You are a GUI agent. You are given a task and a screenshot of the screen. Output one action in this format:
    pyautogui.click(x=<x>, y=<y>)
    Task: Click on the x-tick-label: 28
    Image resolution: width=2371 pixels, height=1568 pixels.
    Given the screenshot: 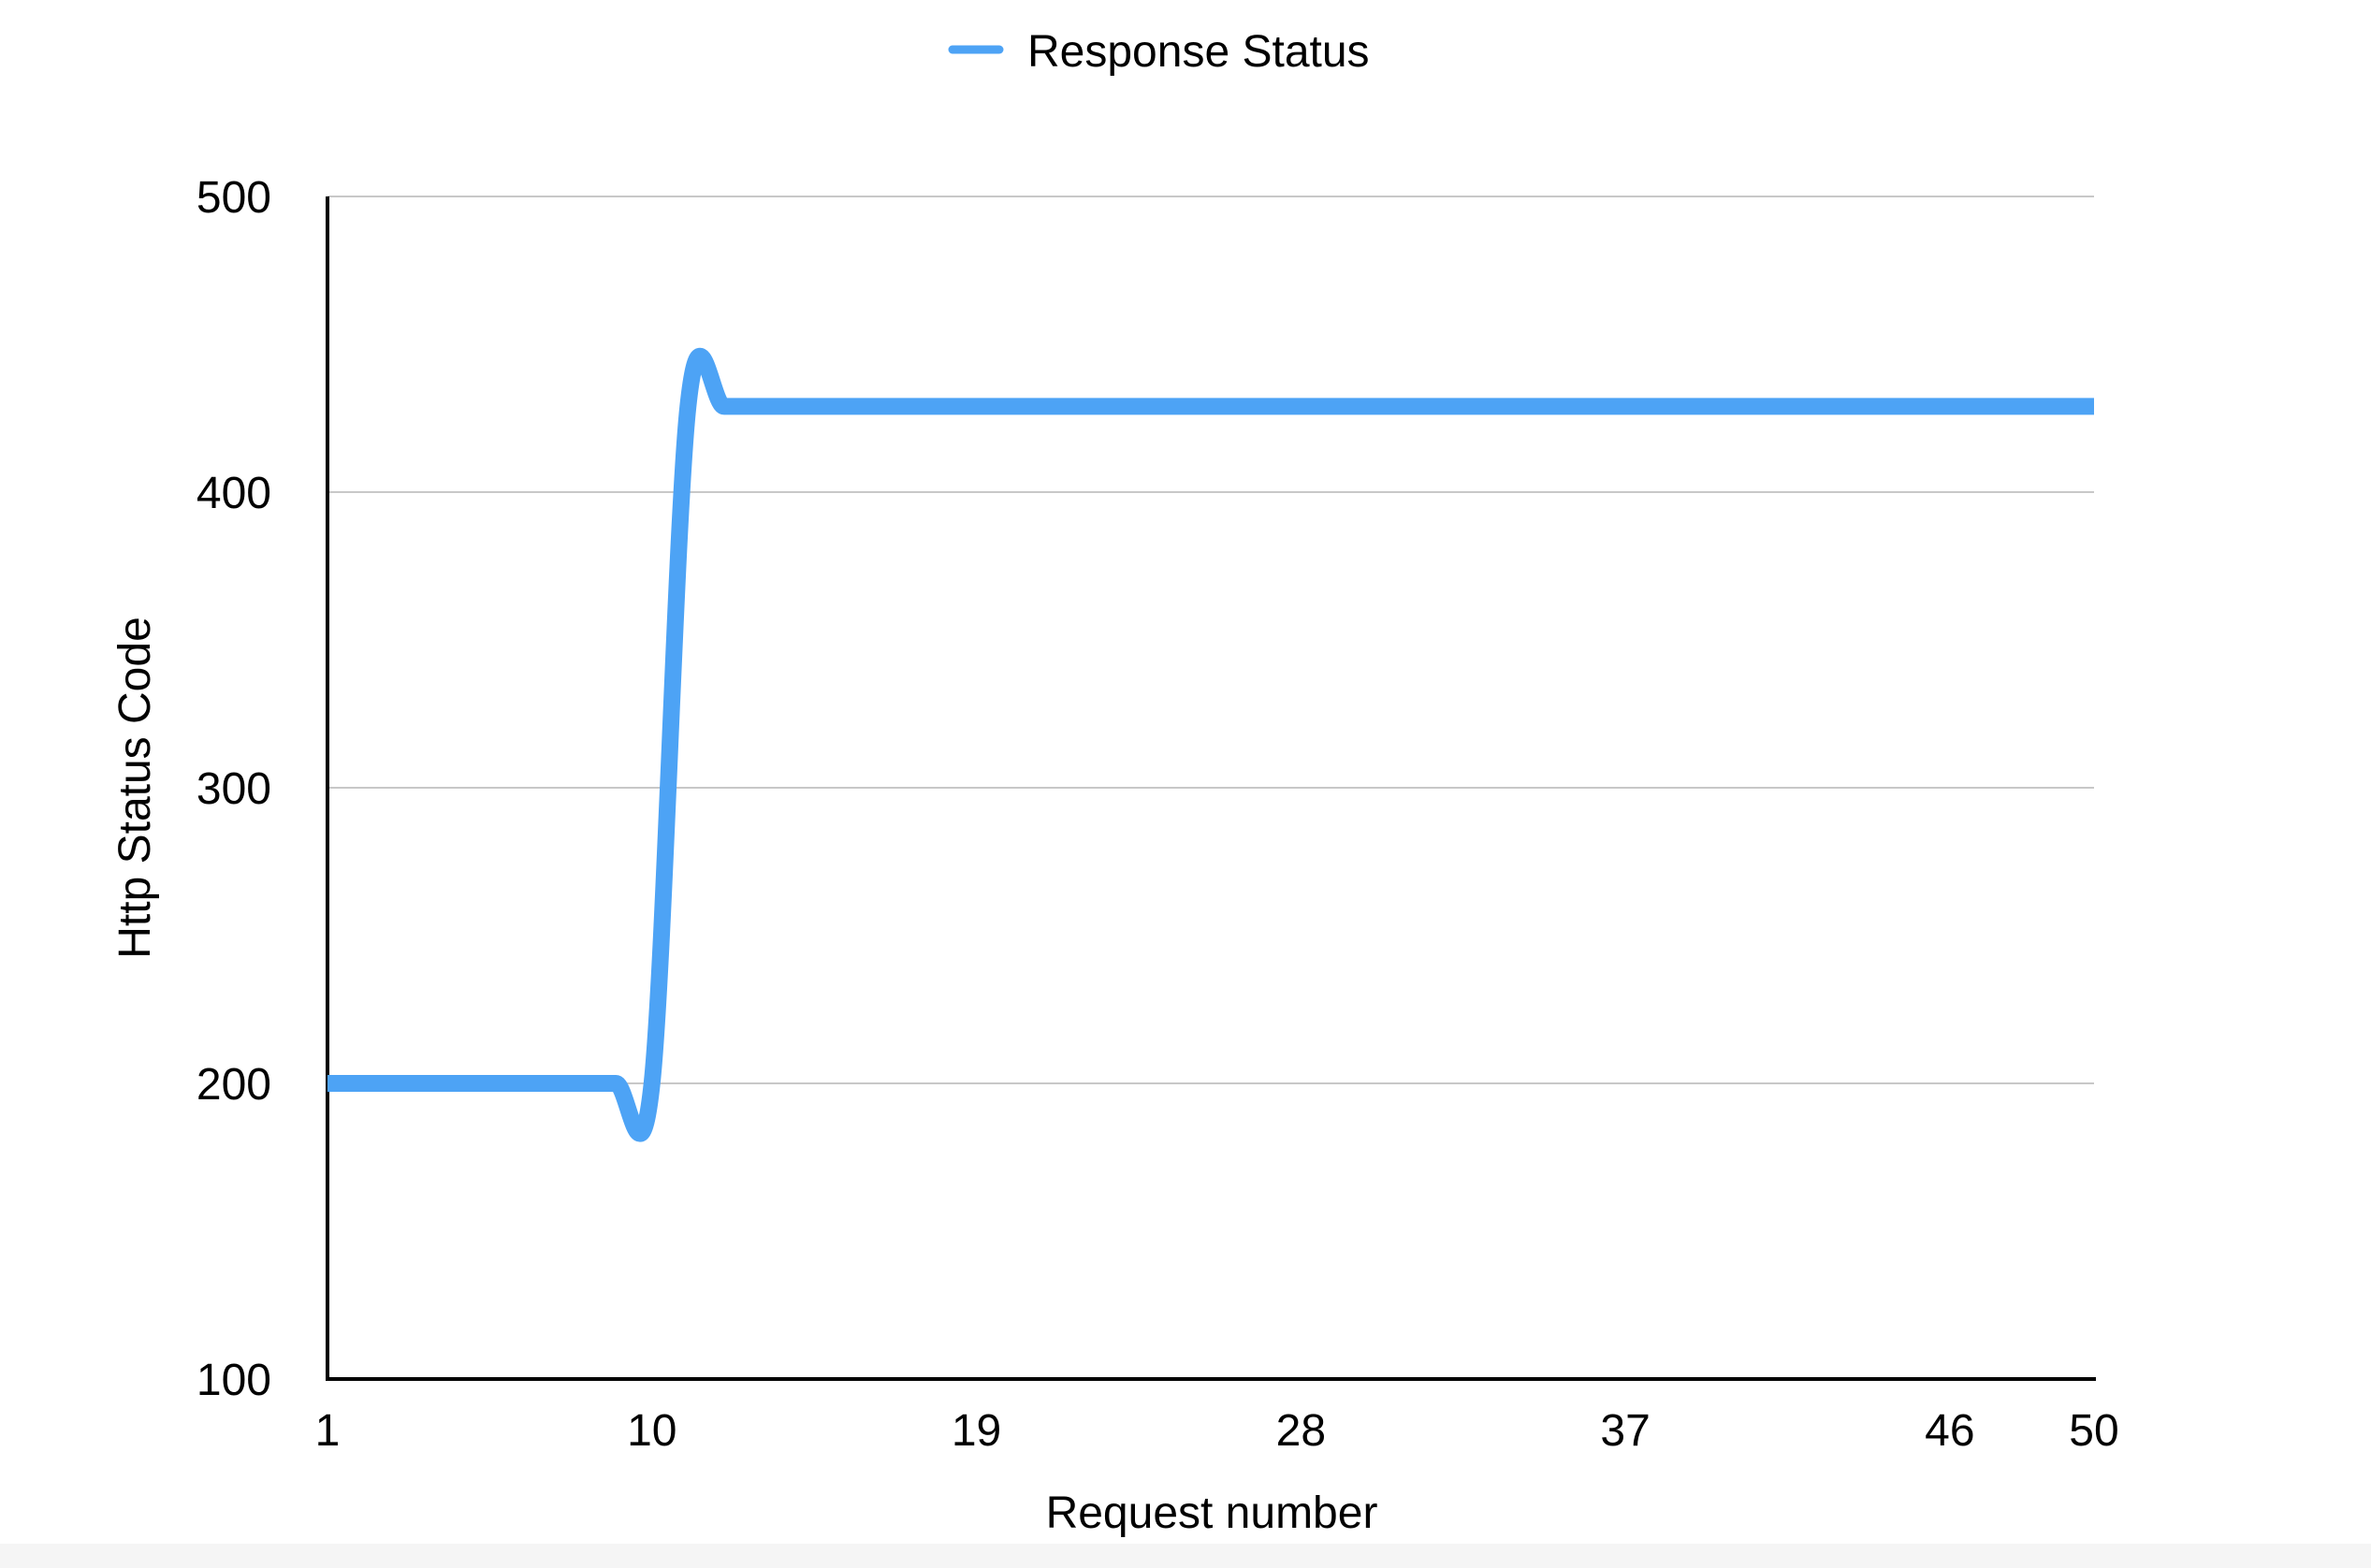 What is the action you would take?
    pyautogui.click(x=1301, y=1431)
    